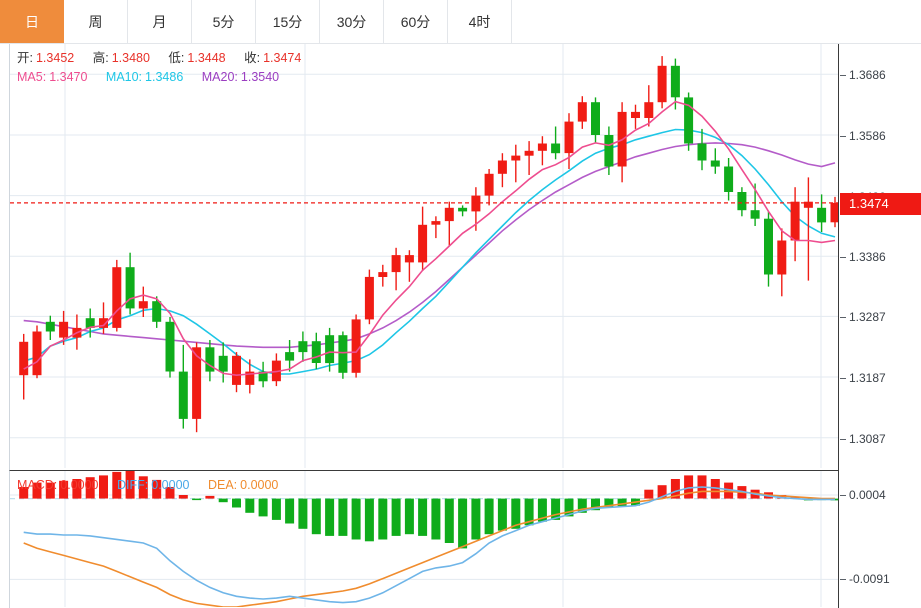 The width and height of the screenshot is (921, 608). Describe the element at coordinates (880, 203) in the screenshot. I see `current-price-tag: 1.3474` at that location.